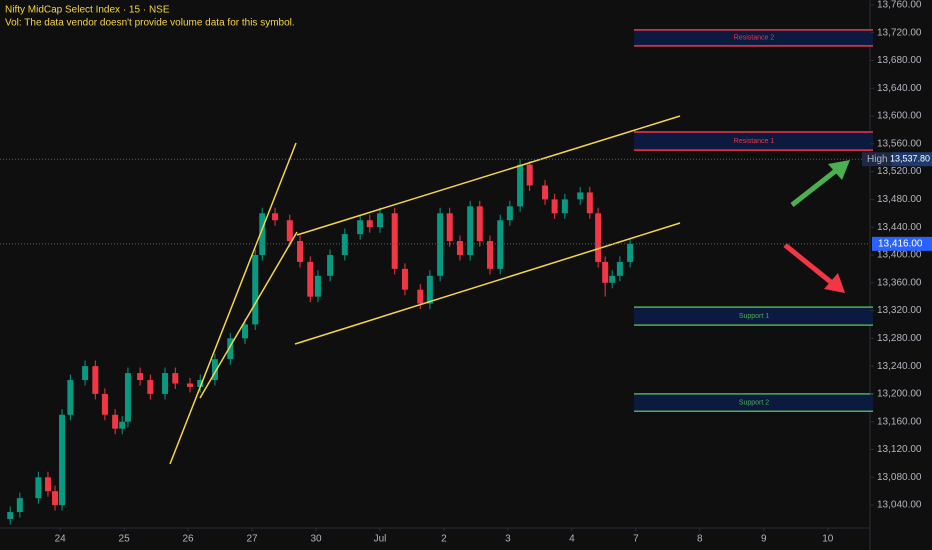  What do you see at coordinates (380, 539) in the screenshot?
I see `x-tick-label: Jul` at bounding box center [380, 539].